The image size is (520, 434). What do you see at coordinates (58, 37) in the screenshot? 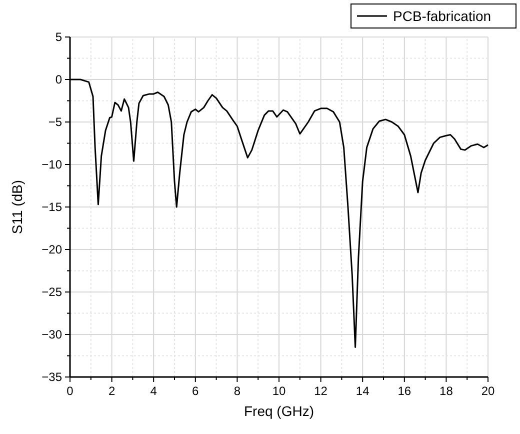
I see `y-tick-label: 5` at bounding box center [58, 37].